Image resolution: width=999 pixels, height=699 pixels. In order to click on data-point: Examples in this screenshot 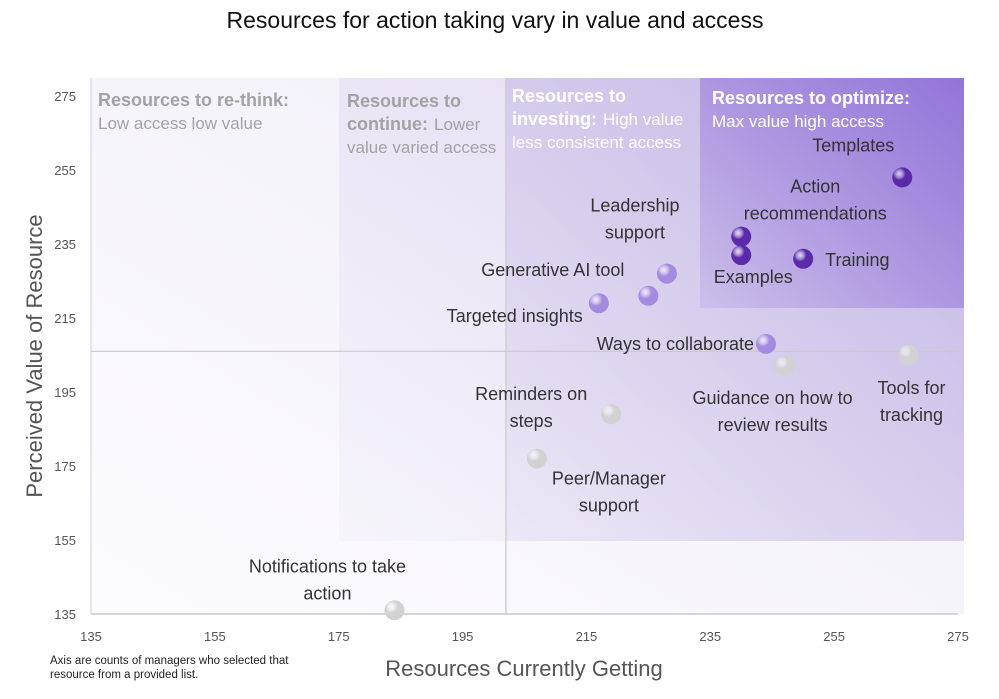, I will do `click(753, 266)`.